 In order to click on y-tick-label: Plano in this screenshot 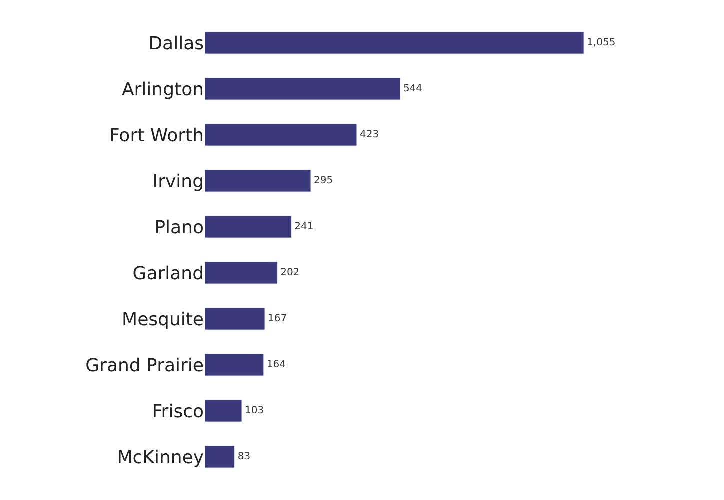, I will do `click(179, 227)`.